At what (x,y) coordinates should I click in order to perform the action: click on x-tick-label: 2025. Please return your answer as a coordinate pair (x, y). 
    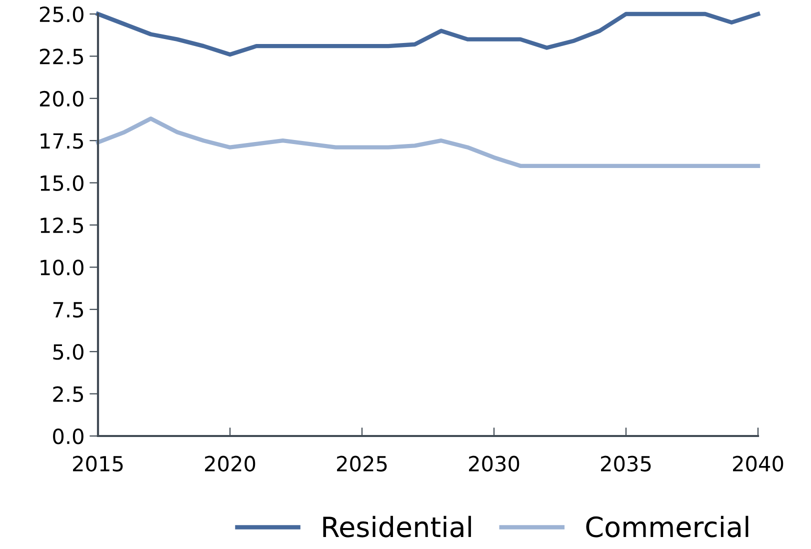
    Looking at the image, I should click on (362, 464).